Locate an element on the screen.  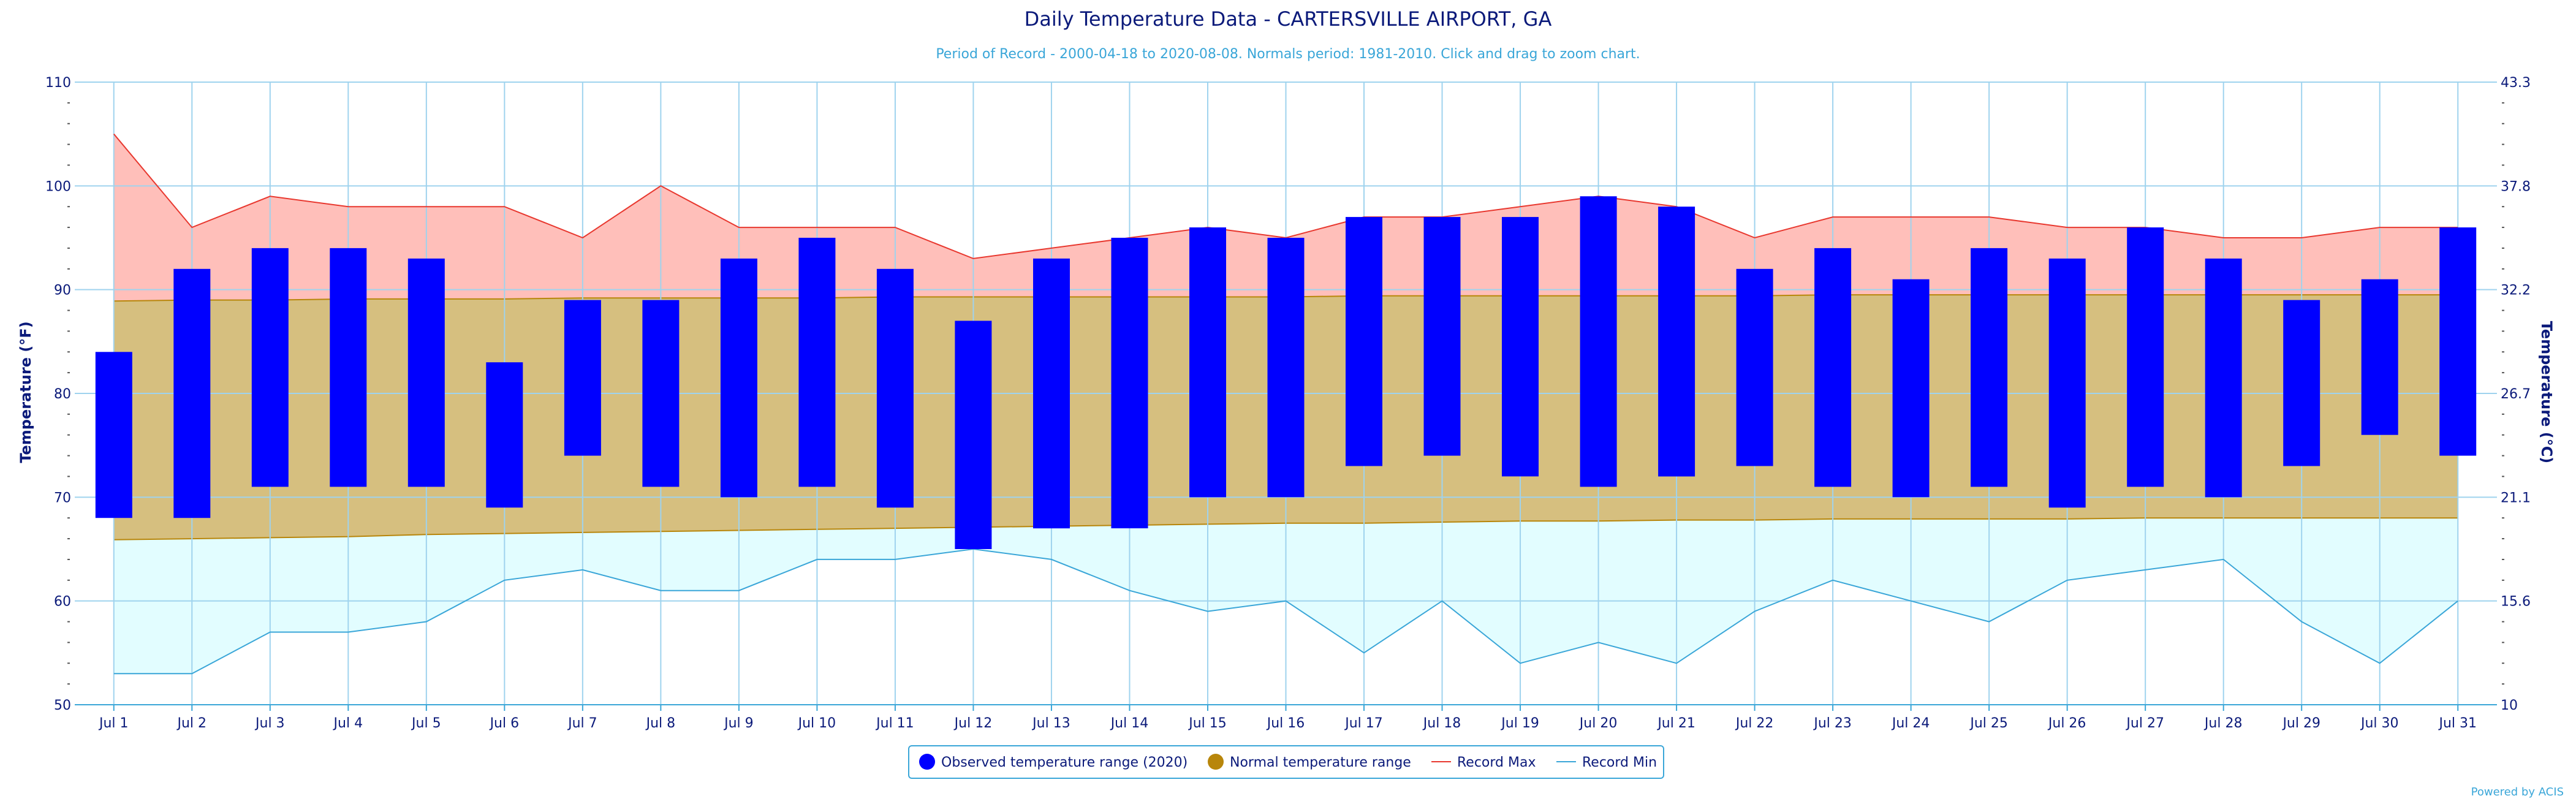
x-tick-label: Jul 31 is located at coordinates (2457, 723).